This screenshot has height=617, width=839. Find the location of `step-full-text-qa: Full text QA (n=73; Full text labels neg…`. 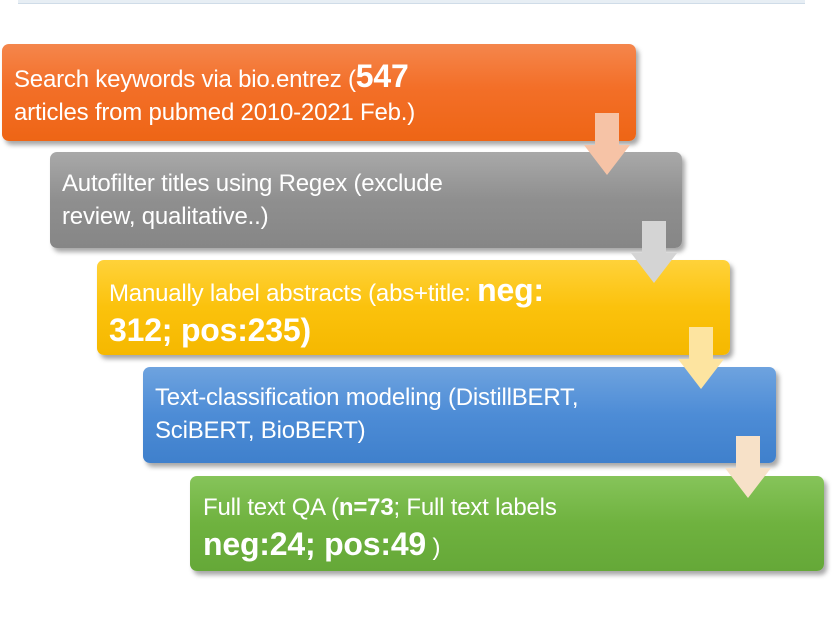

step-full-text-qa: Full text QA (n=73; Full text labels neg… is located at coordinates (507, 523).